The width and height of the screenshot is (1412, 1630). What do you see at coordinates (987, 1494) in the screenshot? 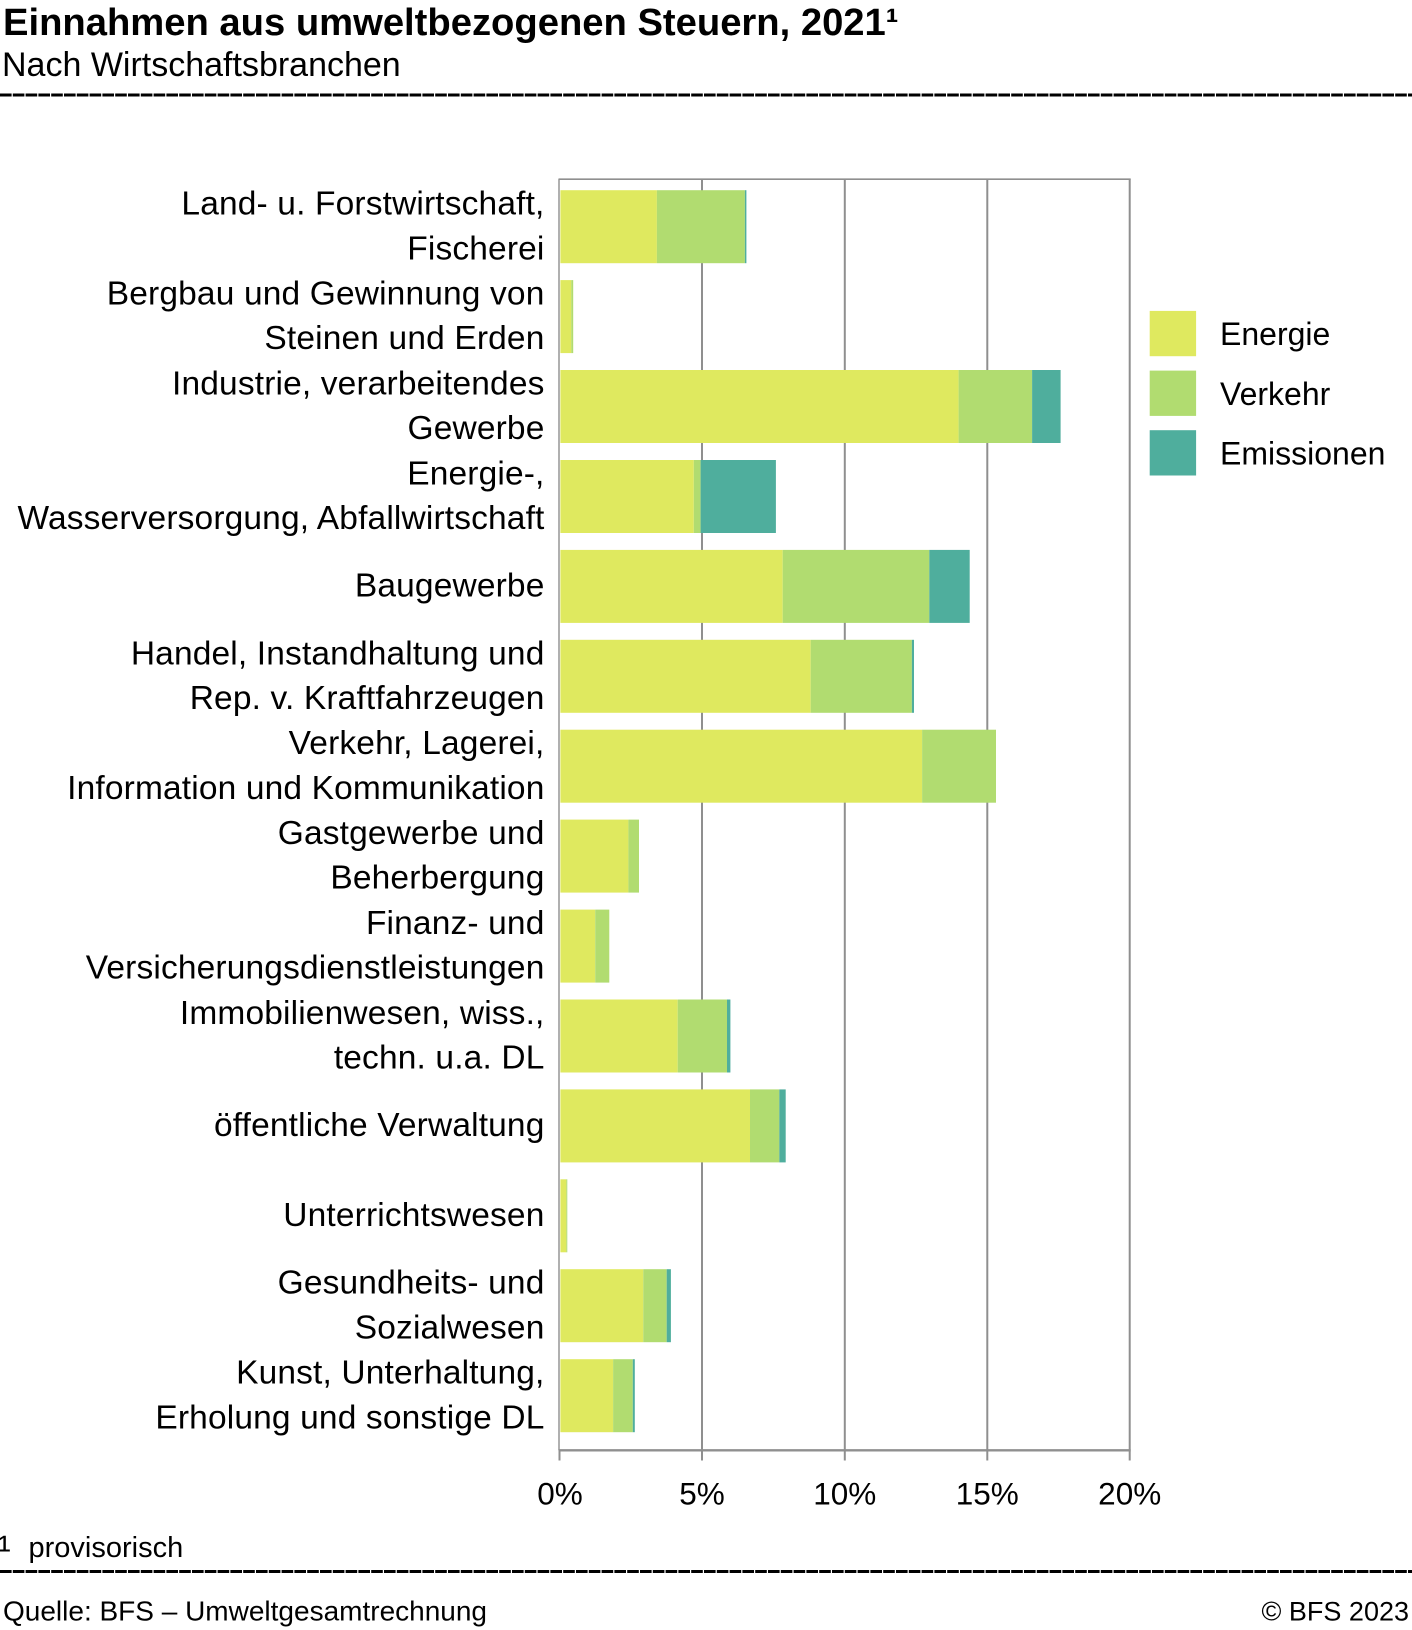
I see `svg-text: 15%` at bounding box center [987, 1494].